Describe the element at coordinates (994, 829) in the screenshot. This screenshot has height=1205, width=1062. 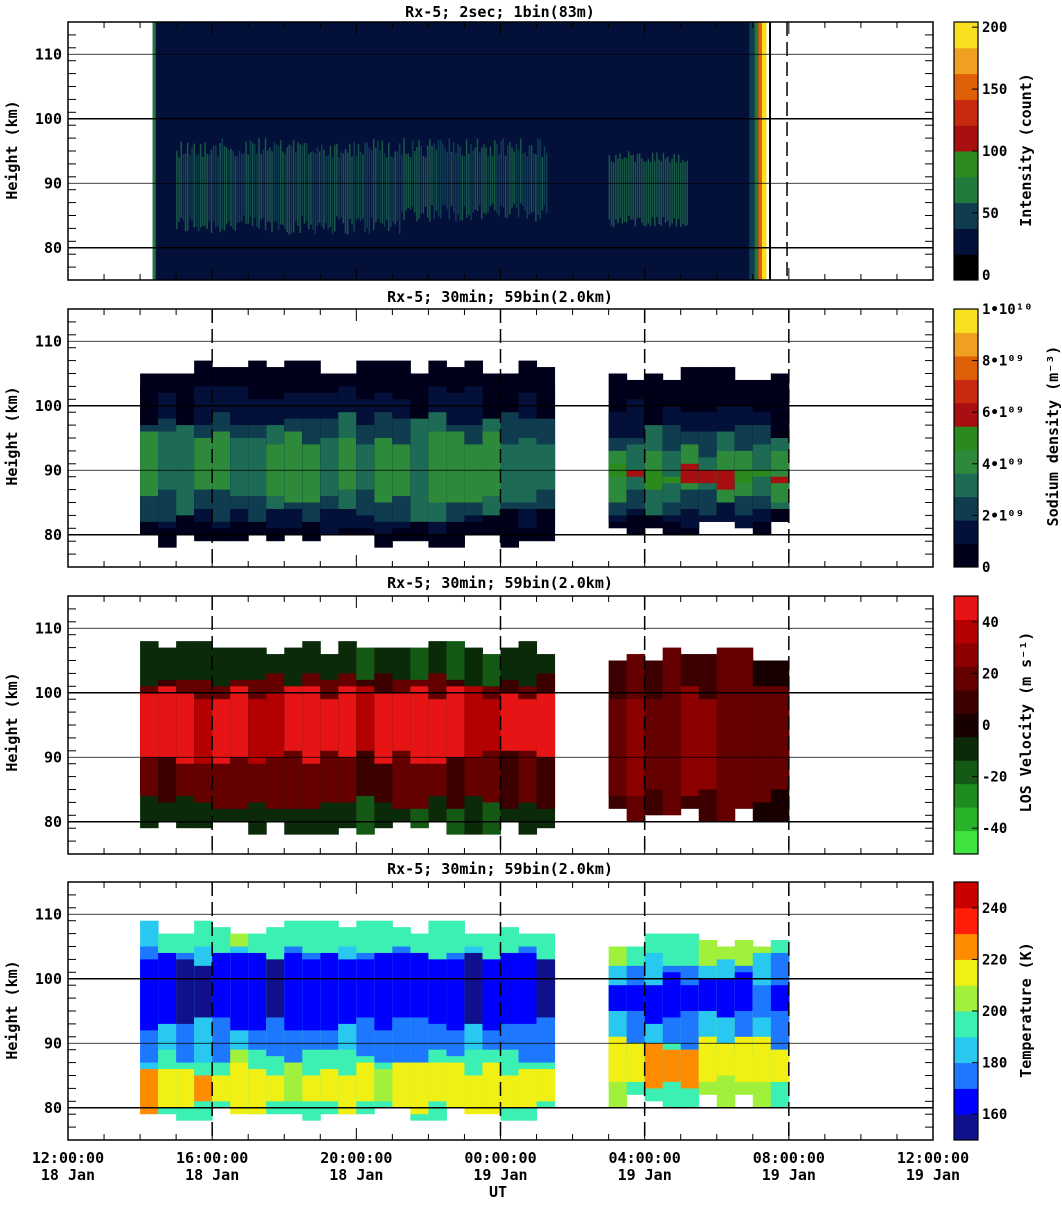
I see `colorbar-tick-label: -40` at that location.